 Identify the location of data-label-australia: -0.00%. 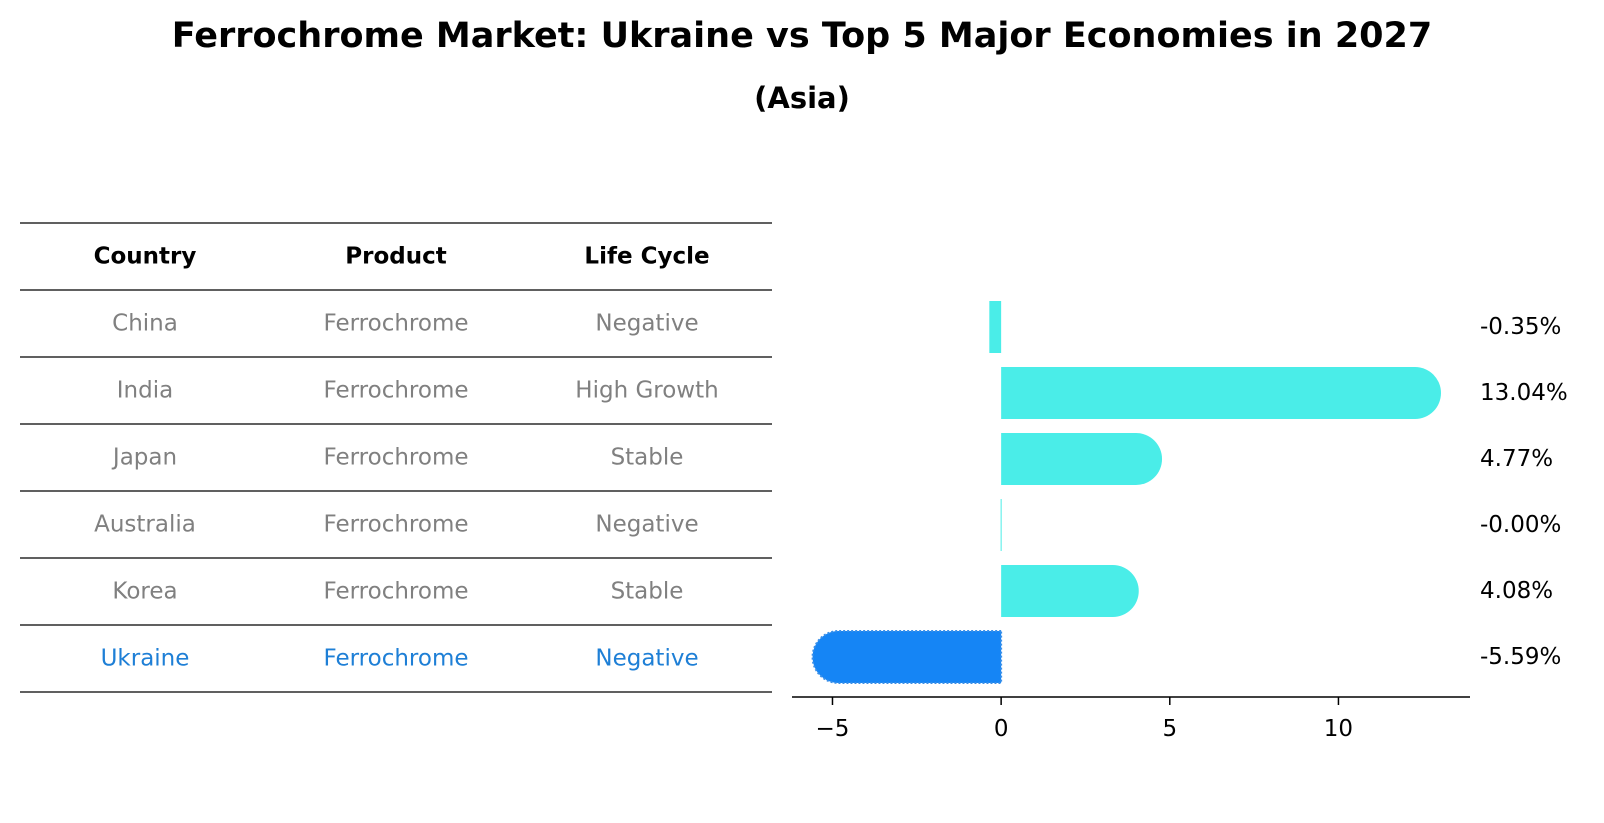
(1520, 525).